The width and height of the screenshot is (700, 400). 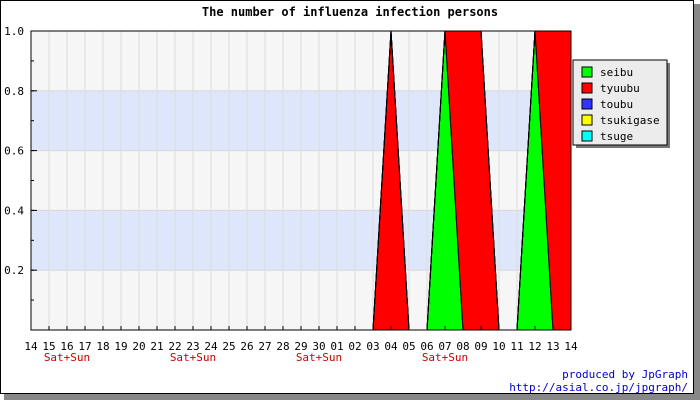 What do you see at coordinates (462, 346) in the screenshot?
I see `x-tick-label: 08` at bounding box center [462, 346].